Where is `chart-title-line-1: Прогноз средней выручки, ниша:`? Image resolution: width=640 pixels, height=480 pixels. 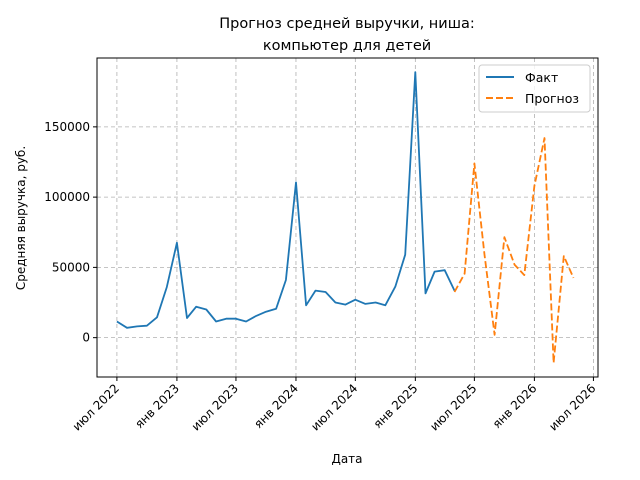 chart-title-line-1: Прогноз средней выручки, ниша: is located at coordinates (347, 24).